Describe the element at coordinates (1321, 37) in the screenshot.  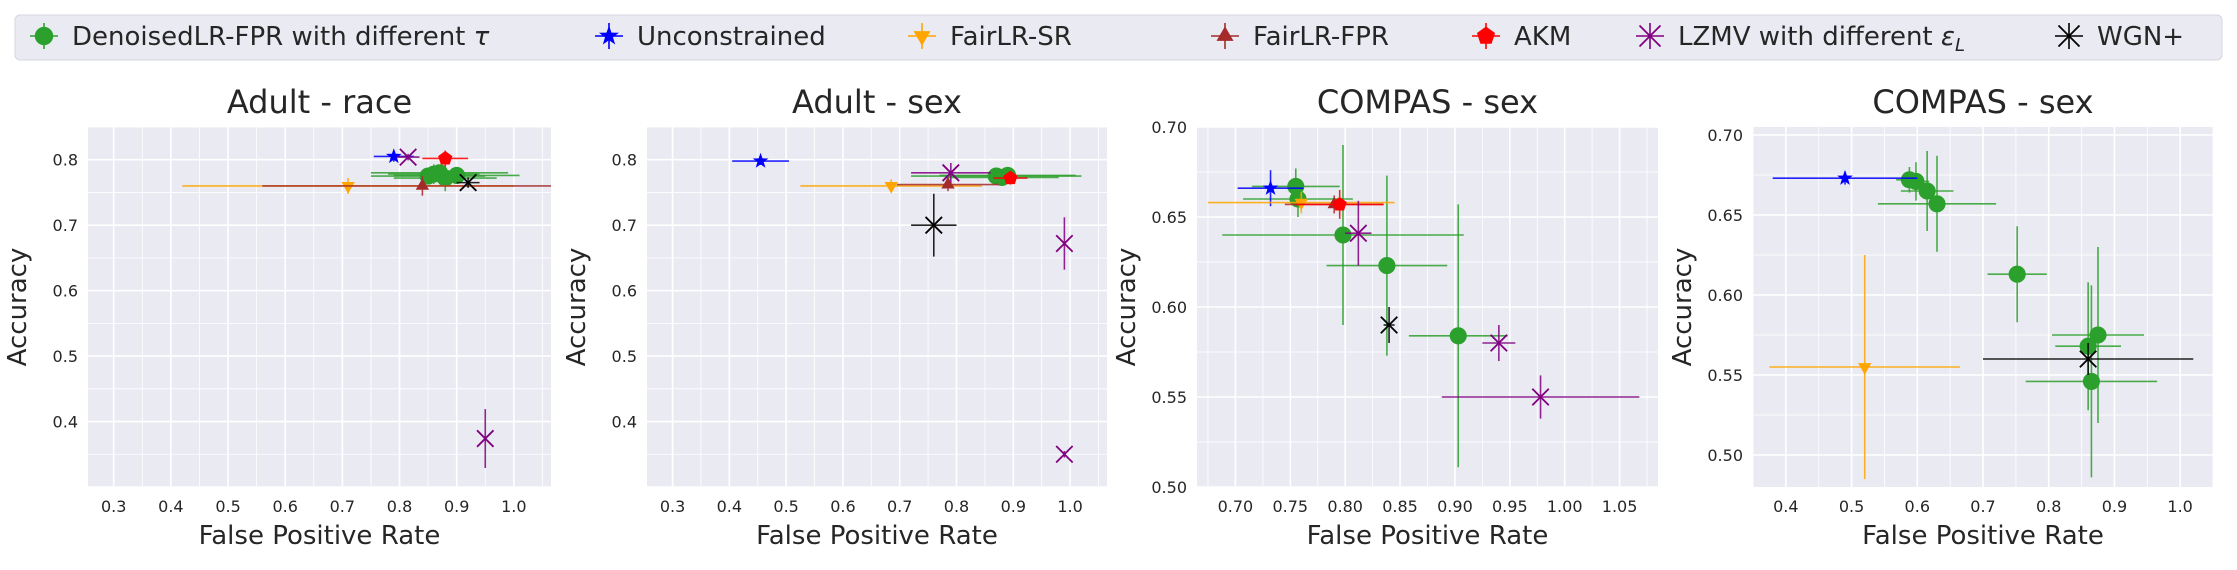
I see `legend-label-fairlr_fpr: FairLR-FPR` at that location.